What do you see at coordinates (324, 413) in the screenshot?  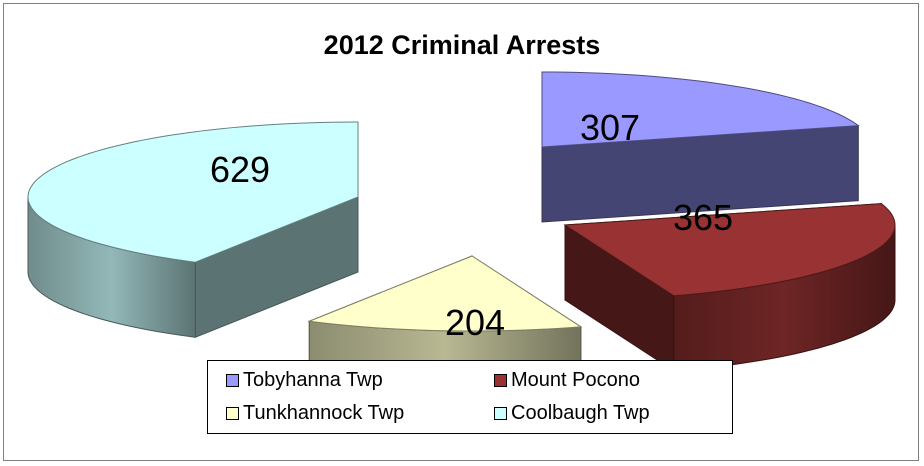 I see `legend-label: Tunkhannock Twp` at bounding box center [324, 413].